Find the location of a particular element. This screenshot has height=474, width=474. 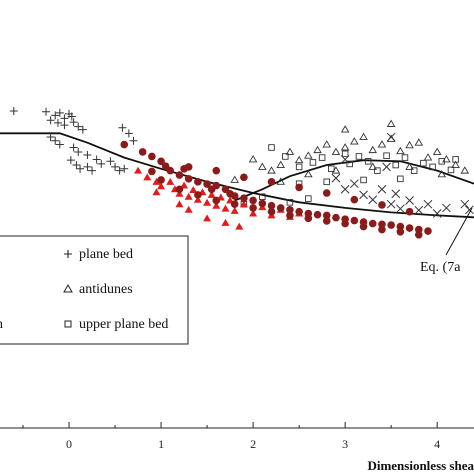

x-tick-label: 3 is located at coordinates (345, 444).